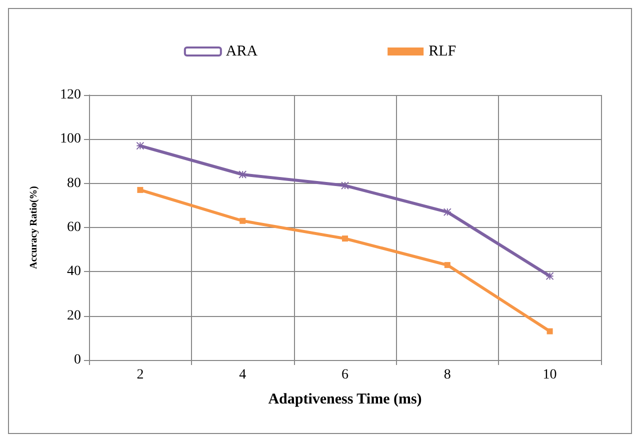  Describe the element at coordinates (70, 139) in the screenshot. I see `y-tick-label: 100` at that location.